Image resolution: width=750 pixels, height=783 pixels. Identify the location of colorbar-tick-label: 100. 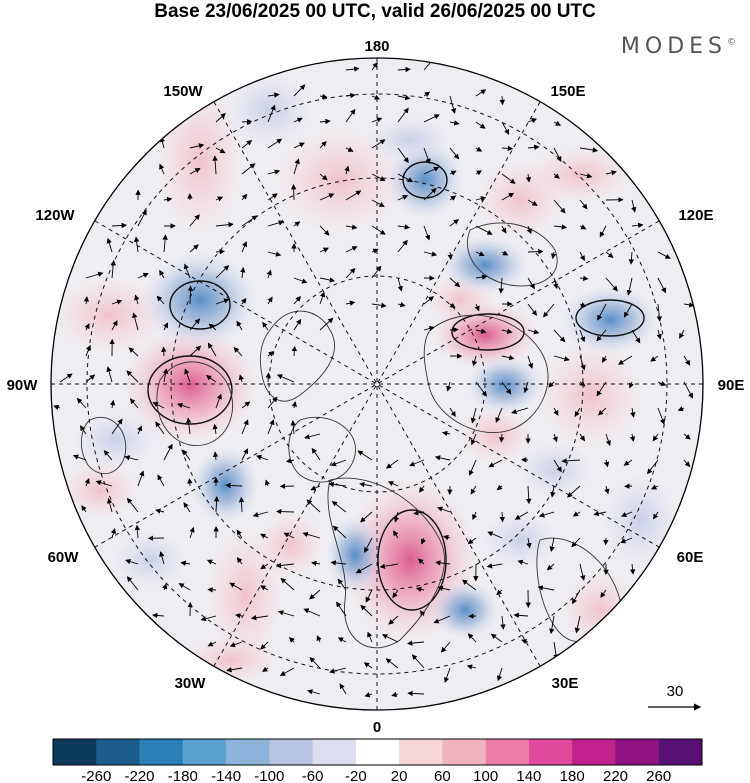
(485, 775).